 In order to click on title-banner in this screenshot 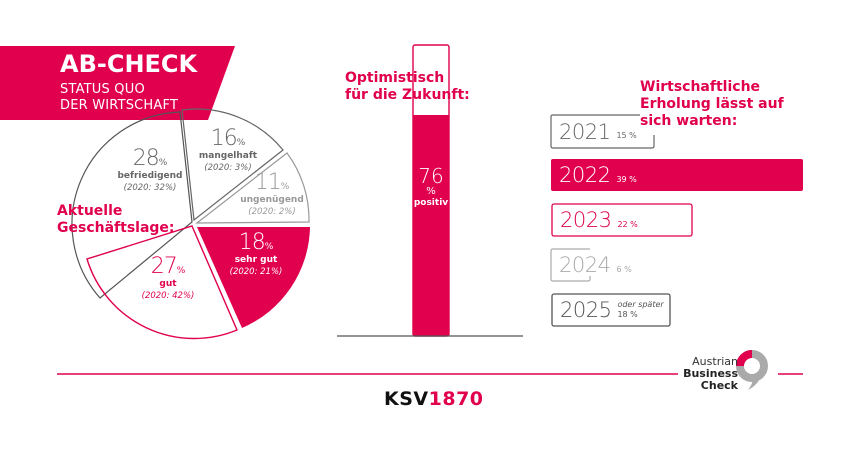, I will do `click(117, 83)`.